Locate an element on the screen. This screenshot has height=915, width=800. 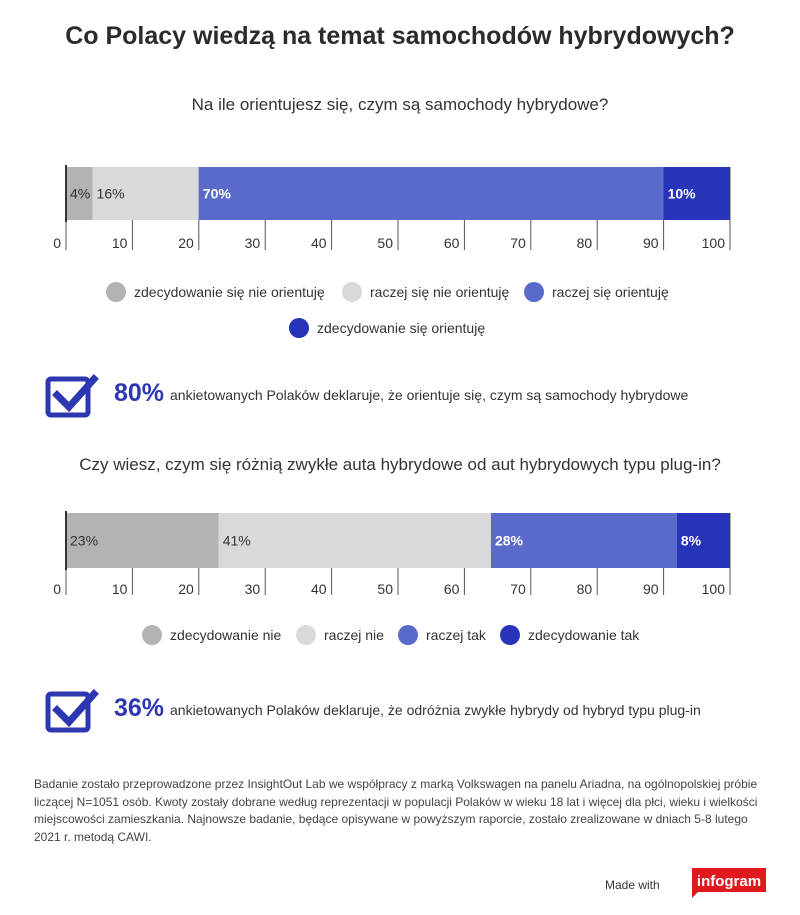
legend-label: raczej się nie orientuję is located at coordinates (440, 292).